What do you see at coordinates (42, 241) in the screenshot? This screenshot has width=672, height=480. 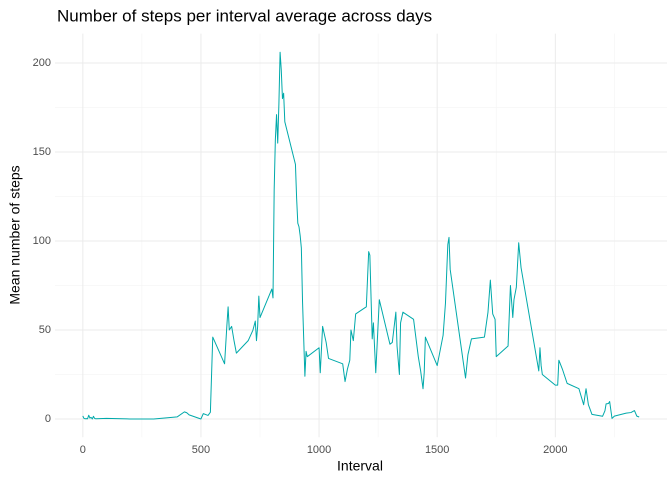 I see `y-tick-label: 100` at bounding box center [42, 241].